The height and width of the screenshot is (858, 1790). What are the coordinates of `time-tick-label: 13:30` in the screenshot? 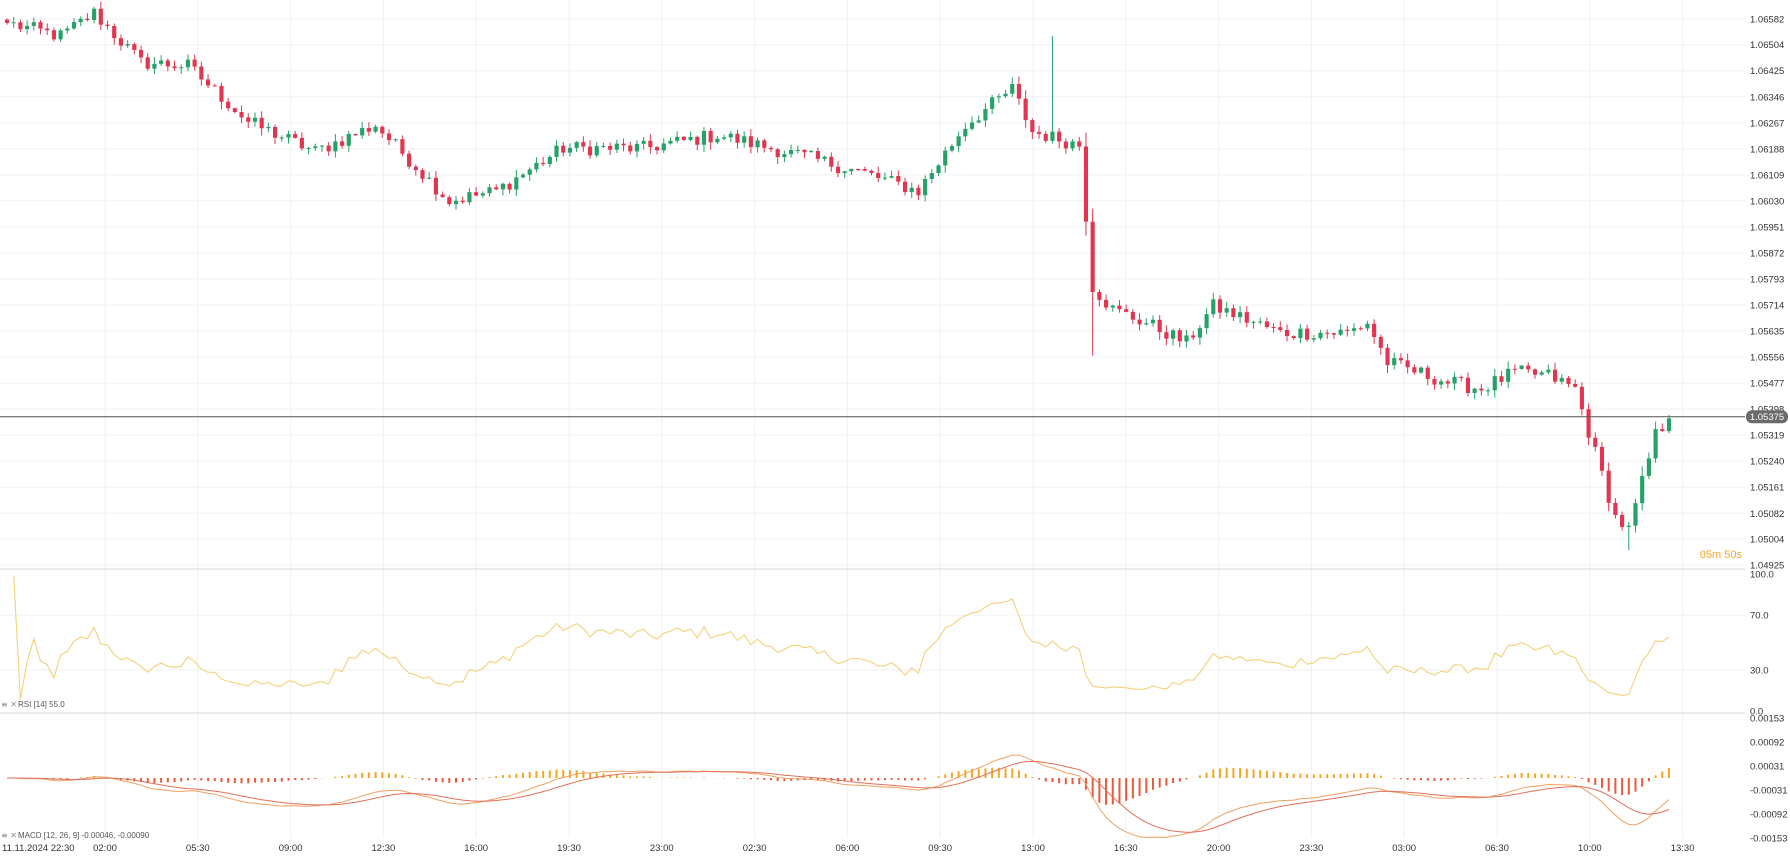 It's located at (1683, 848).